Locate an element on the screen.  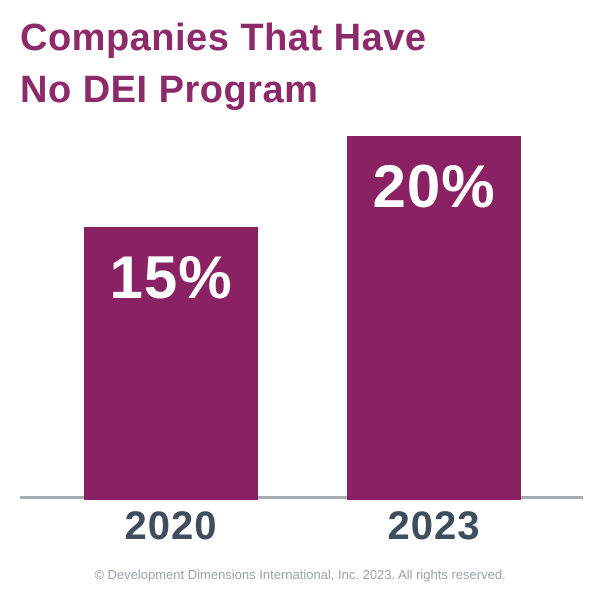
x-axis-label-2023: 2023 is located at coordinates (434, 526).